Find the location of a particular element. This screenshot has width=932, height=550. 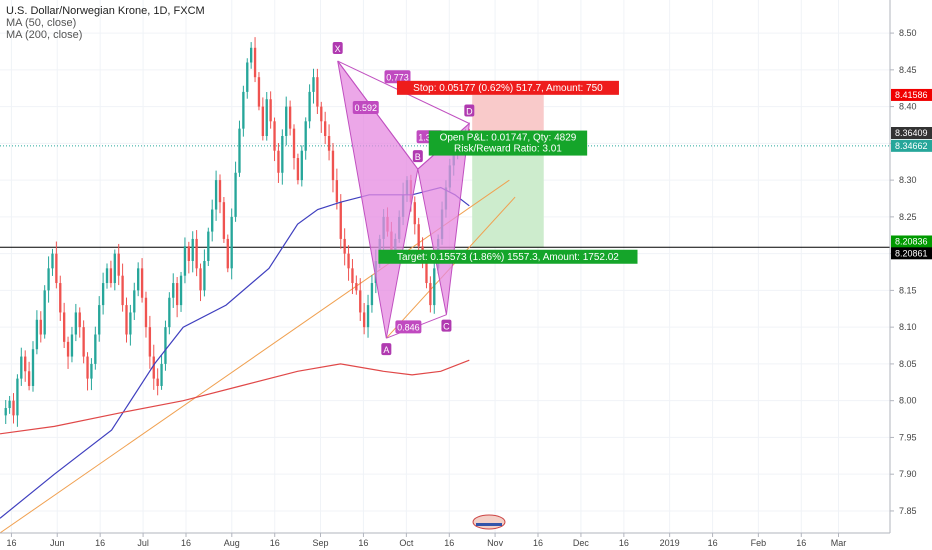

price-label: 8.20836 is located at coordinates (911, 241).